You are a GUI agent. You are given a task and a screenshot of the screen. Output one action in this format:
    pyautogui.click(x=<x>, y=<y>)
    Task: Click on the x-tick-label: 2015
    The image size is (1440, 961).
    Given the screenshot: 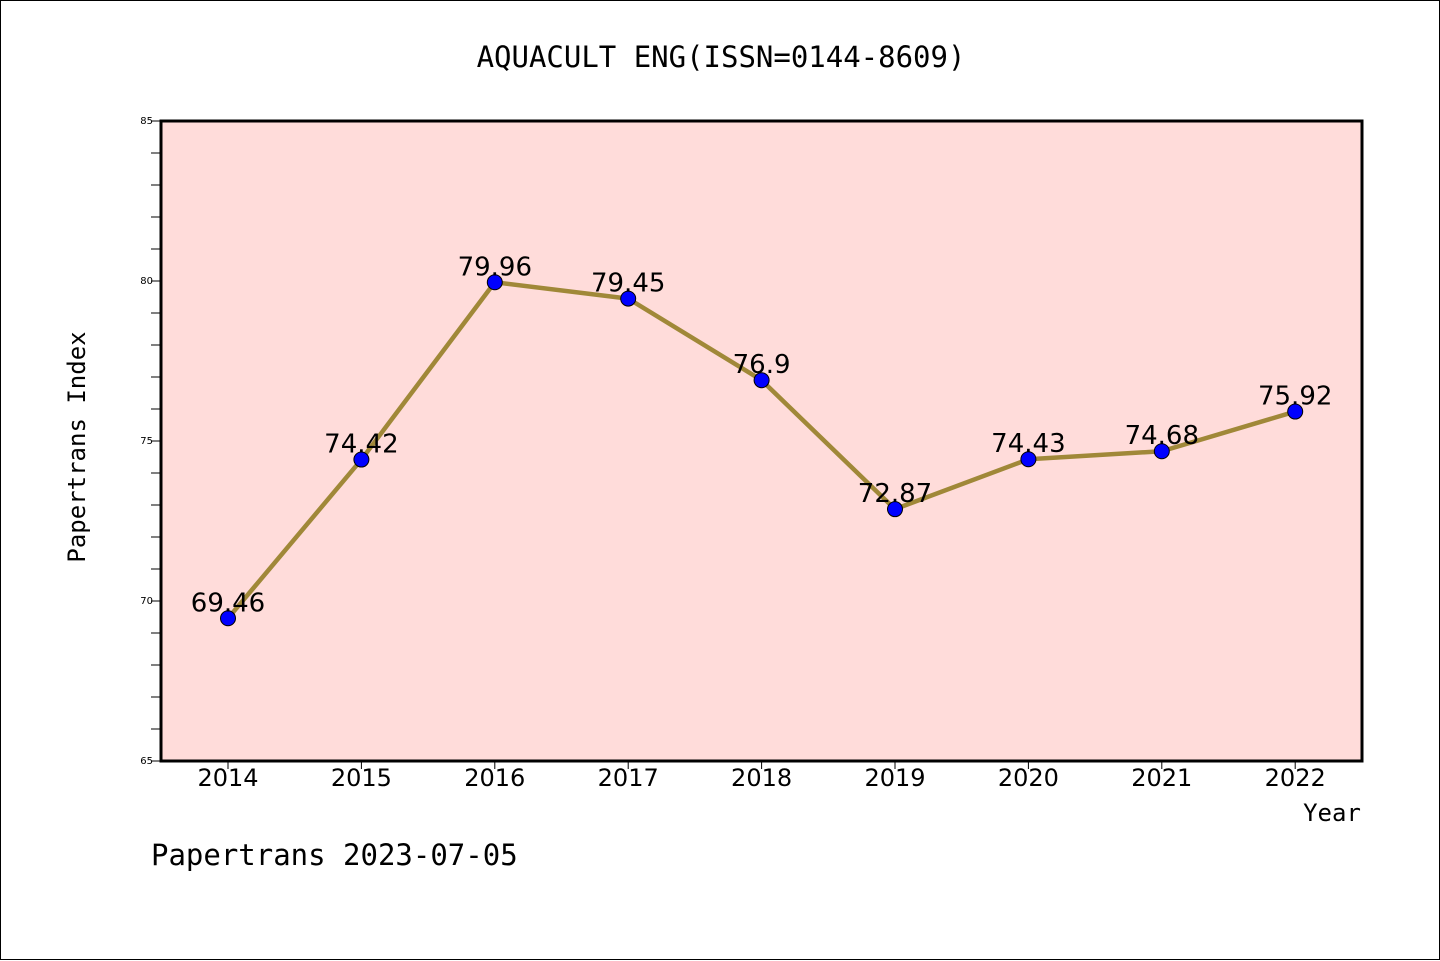 What is the action you would take?
    pyautogui.click(x=361, y=778)
    